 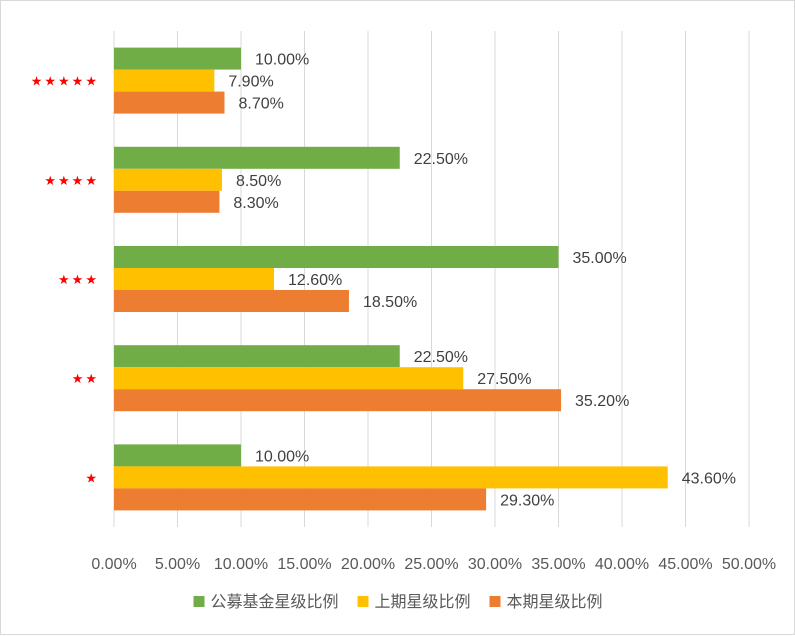 What do you see at coordinates (431, 564) in the screenshot?
I see `x-tick-label: 25.00%` at bounding box center [431, 564].